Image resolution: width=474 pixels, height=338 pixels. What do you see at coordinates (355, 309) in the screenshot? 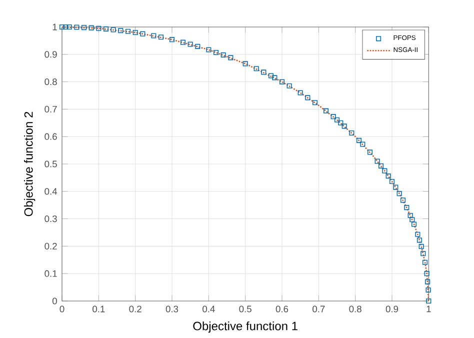
I see `x-tick-label: 0.8` at bounding box center [355, 309].